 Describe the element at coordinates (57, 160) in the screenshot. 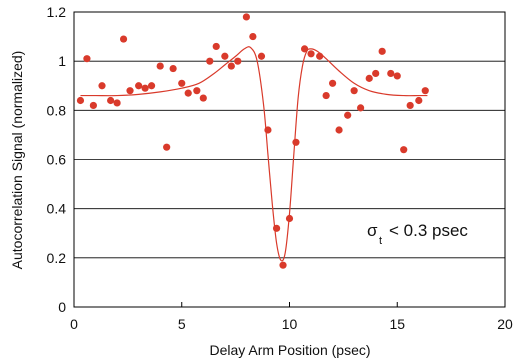

I see `y-tick-label-3: 0.6` at that location.